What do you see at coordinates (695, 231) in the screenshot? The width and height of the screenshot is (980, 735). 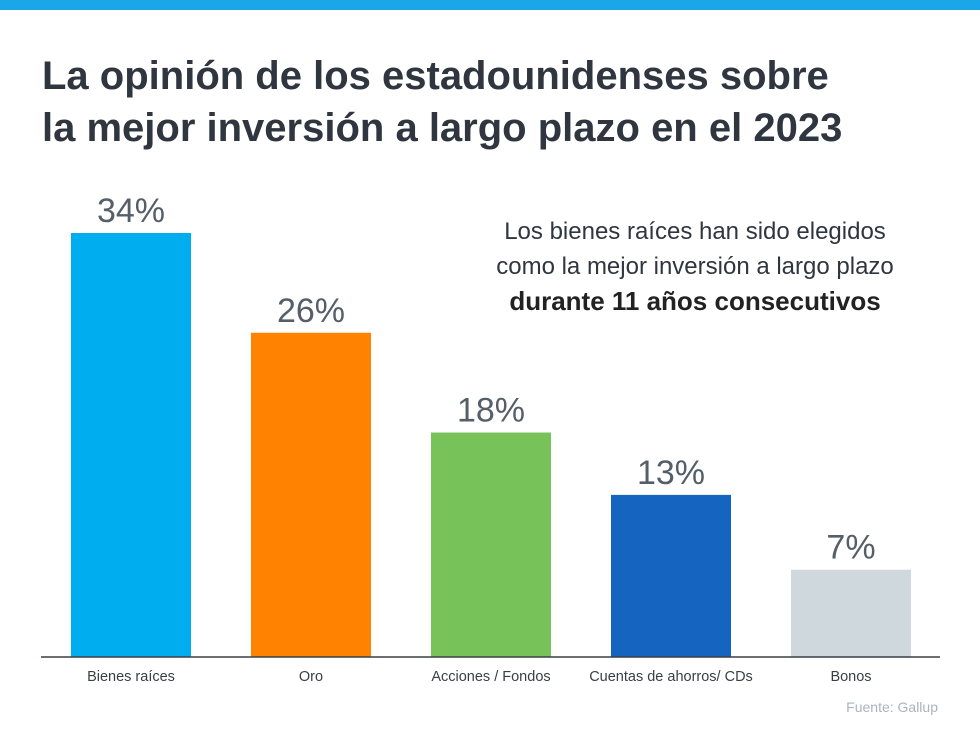 I see `callout-line-1: Los bienes raíces han sido elegidos` at bounding box center [695, 231].